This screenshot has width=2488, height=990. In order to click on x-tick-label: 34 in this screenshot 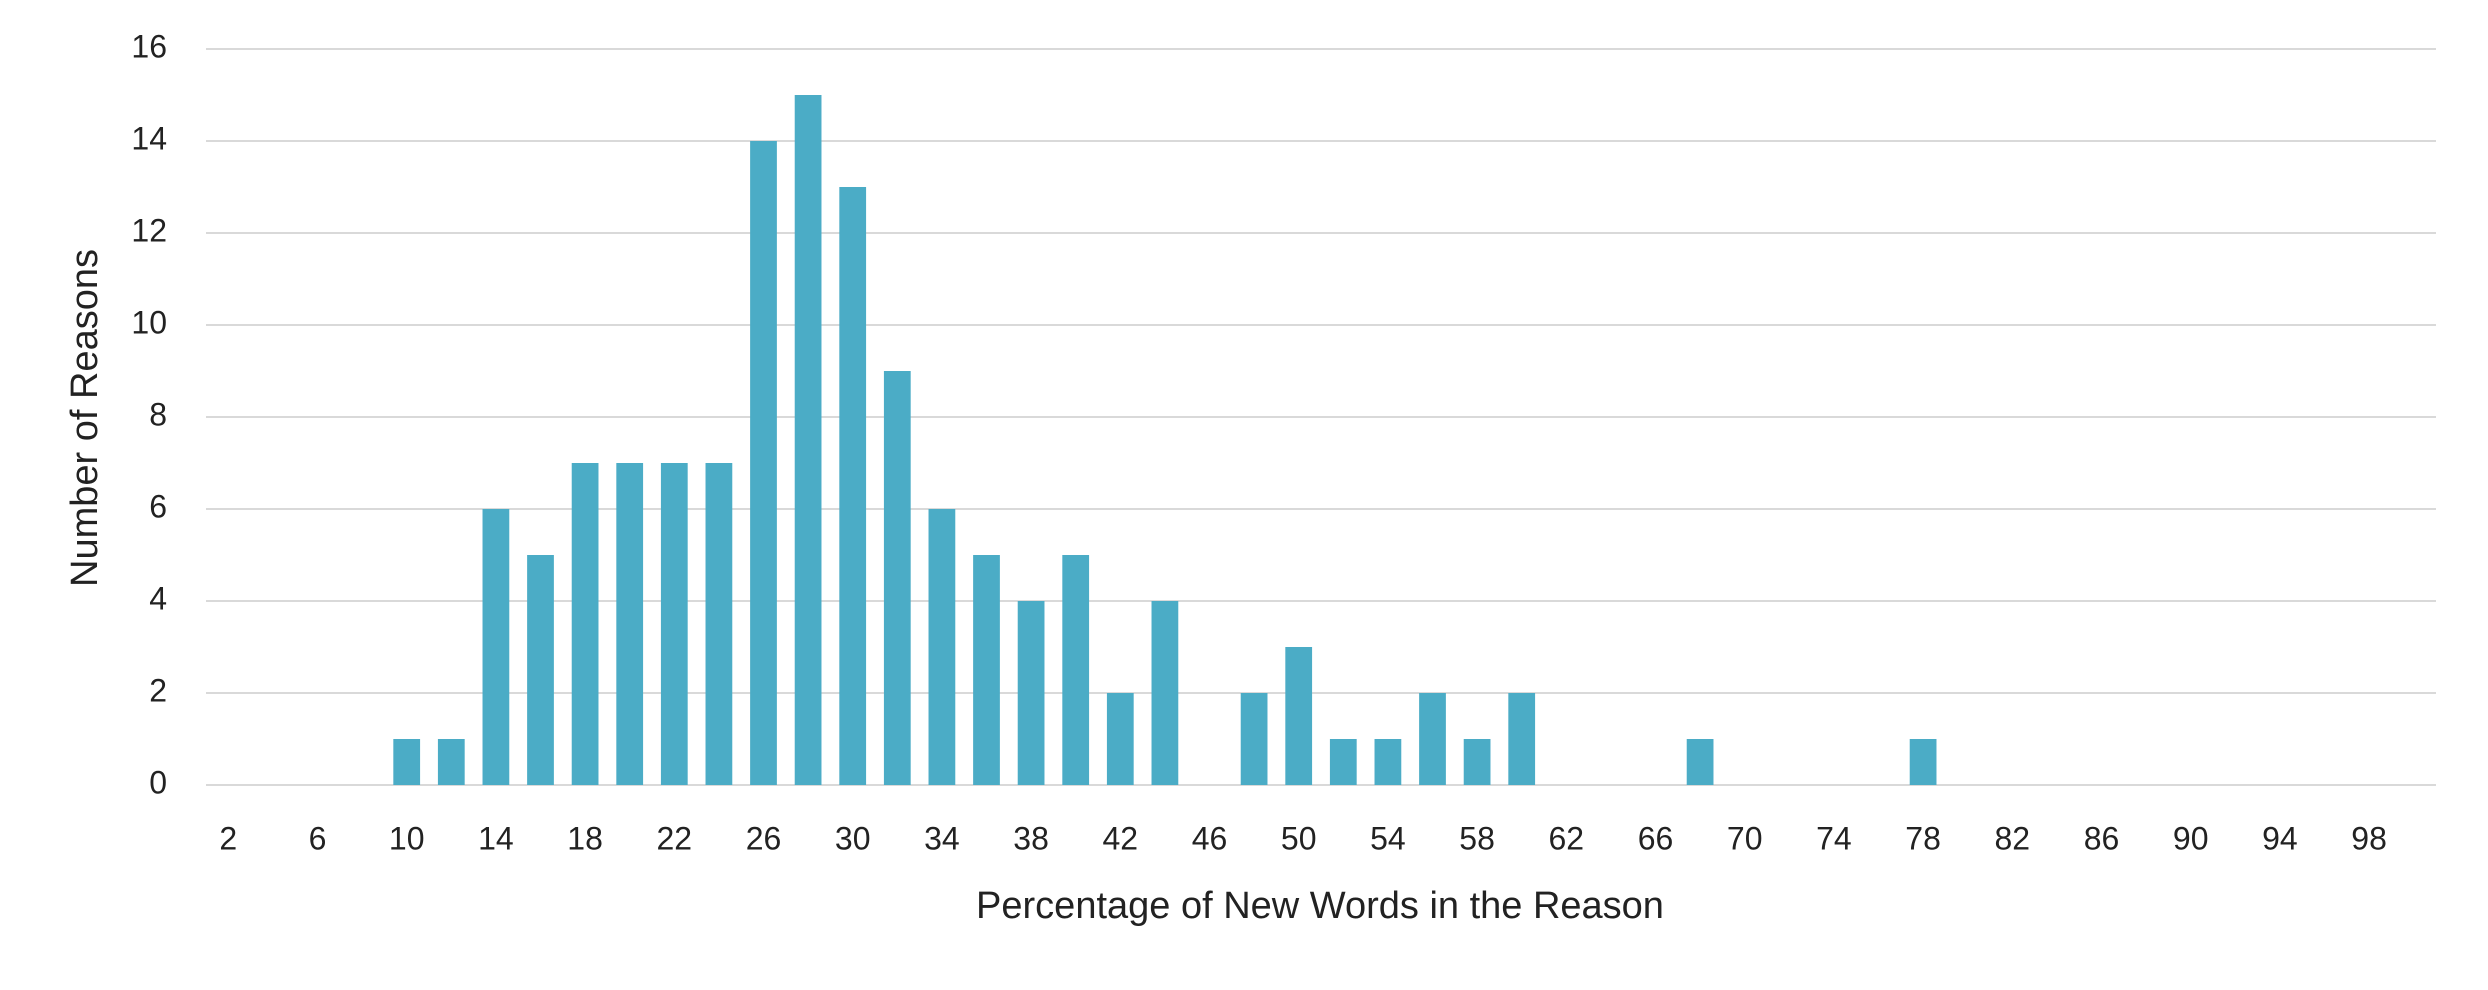, I will do `click(942, 838)`.